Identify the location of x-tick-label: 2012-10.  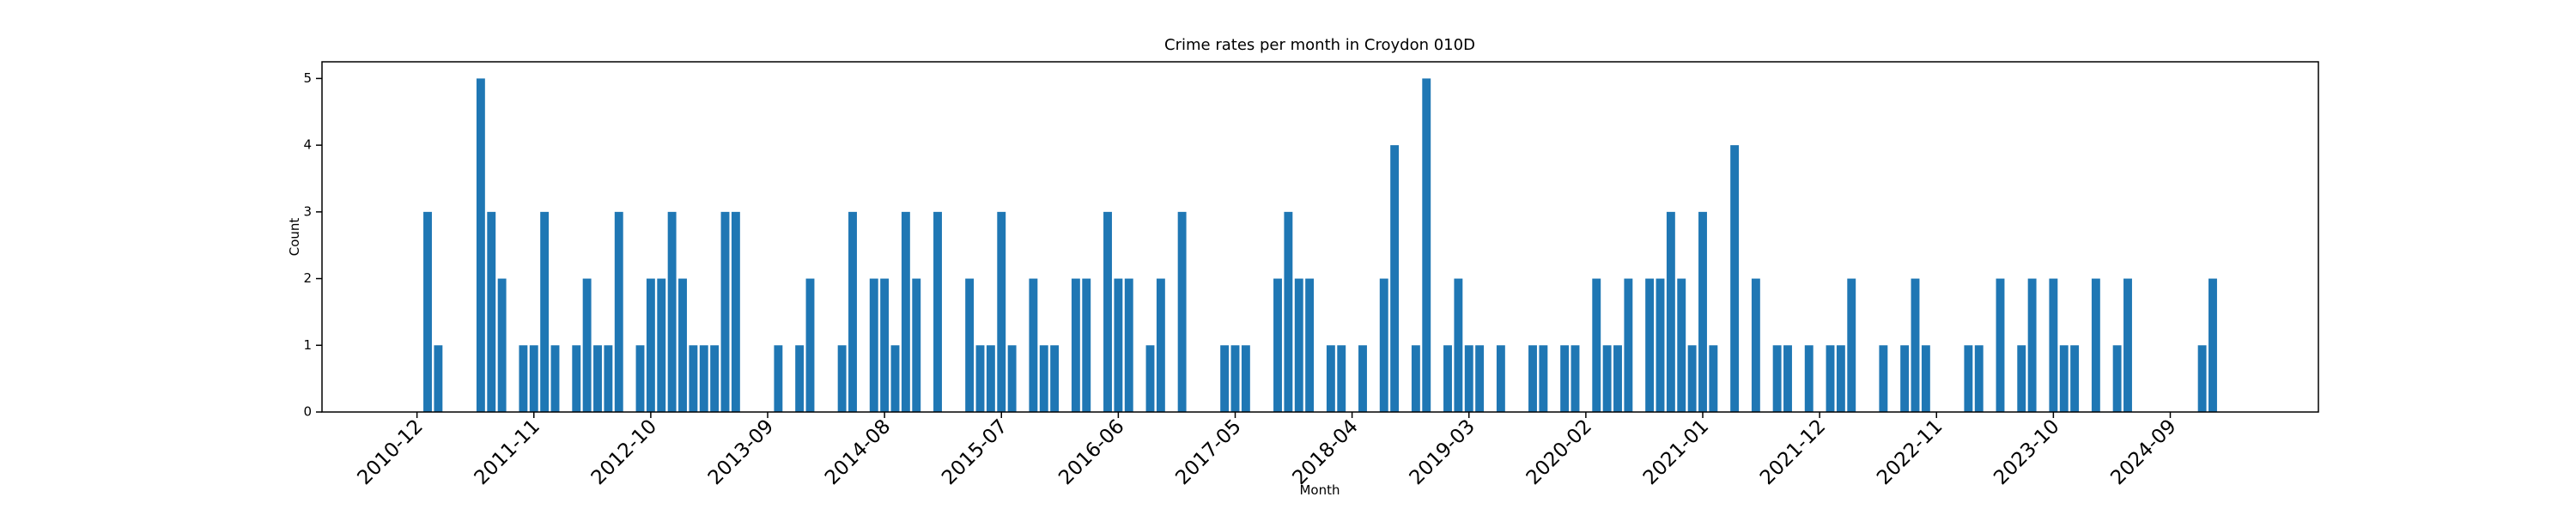
(624, 452).